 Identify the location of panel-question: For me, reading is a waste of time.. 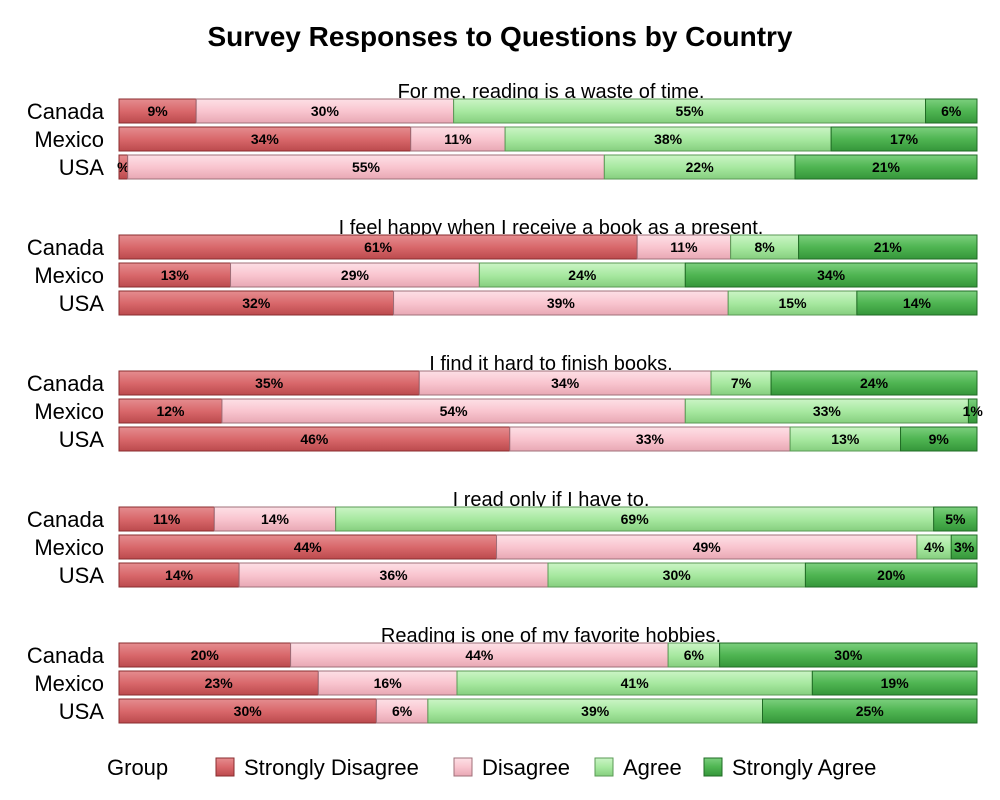
(551, 92).